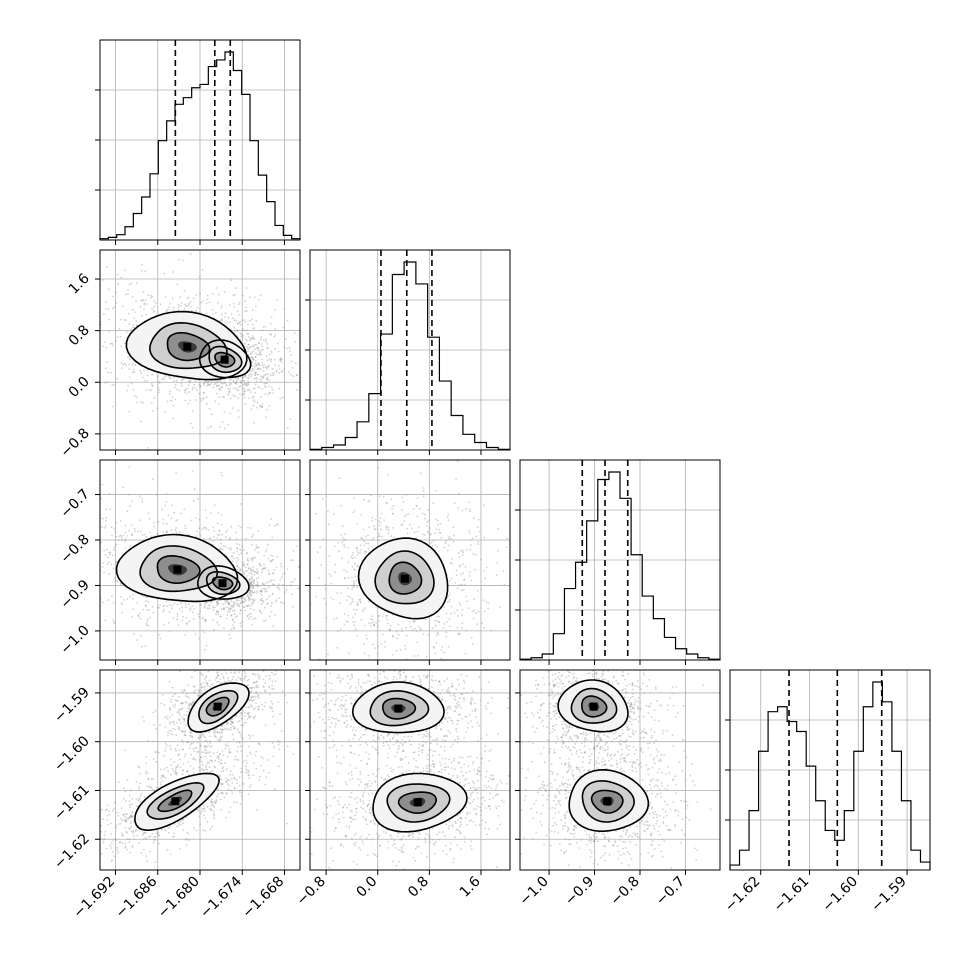  What do you see at coordinates (830, 770) in the screenshot?
I see `panel-frame` at bounding box center [830, 770].